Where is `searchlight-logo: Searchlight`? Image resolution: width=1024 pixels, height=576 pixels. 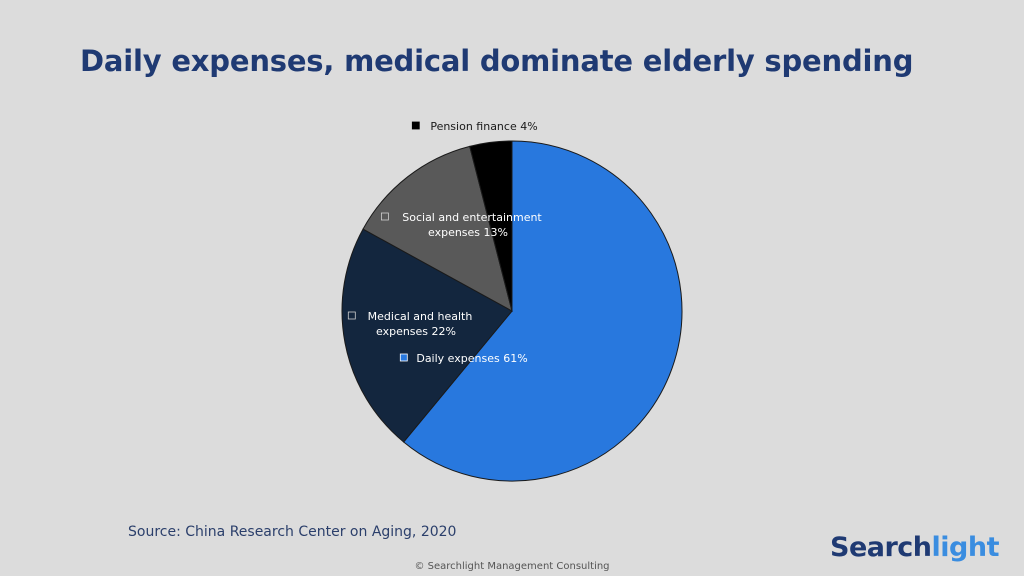 searchlight-logo: Searchlight is located at coordinates (915, 547).